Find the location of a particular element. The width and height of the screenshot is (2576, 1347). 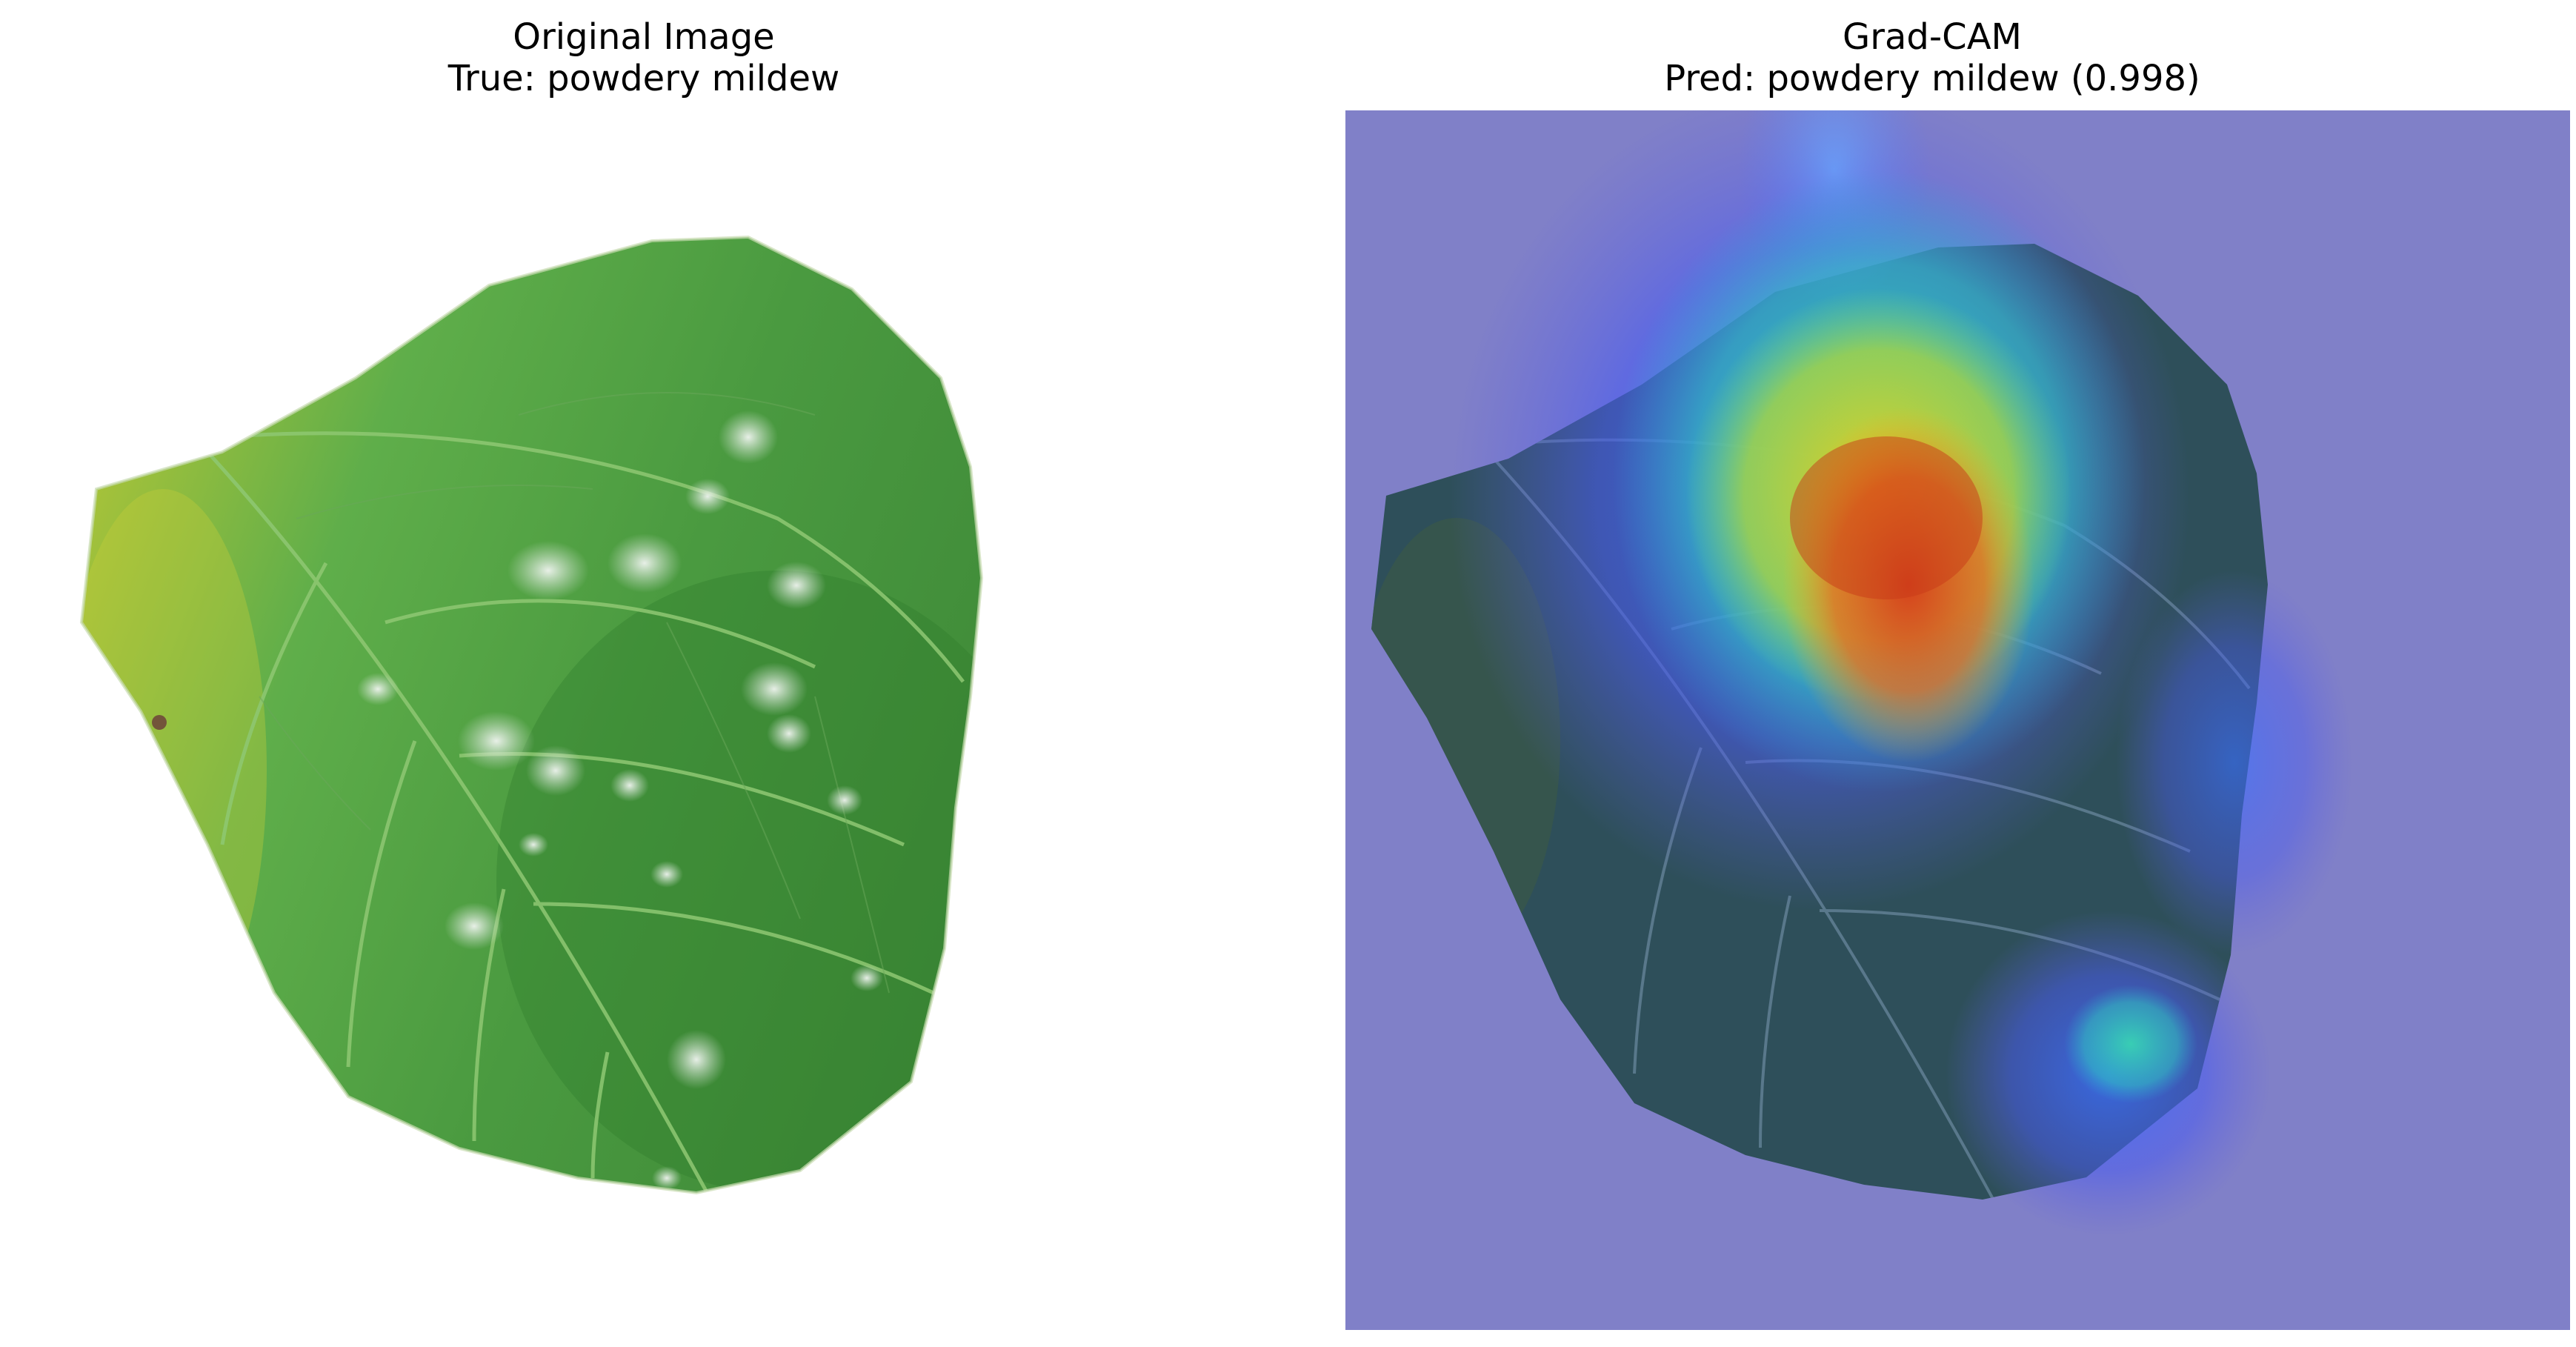

gradcam-title: Grad-CAM Pred: powdery mildew (0.998) is located at coordinates (1932, 58).